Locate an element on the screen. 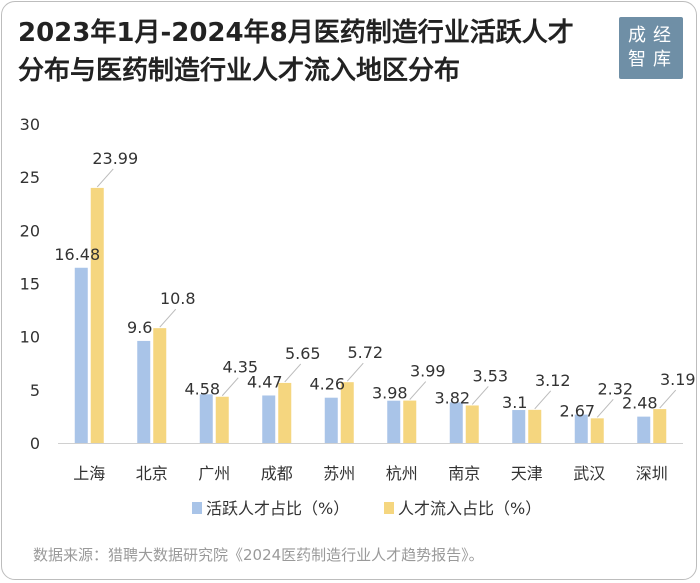  value-label-inflow-1: 10.8 is located at coordinates (178, 298).